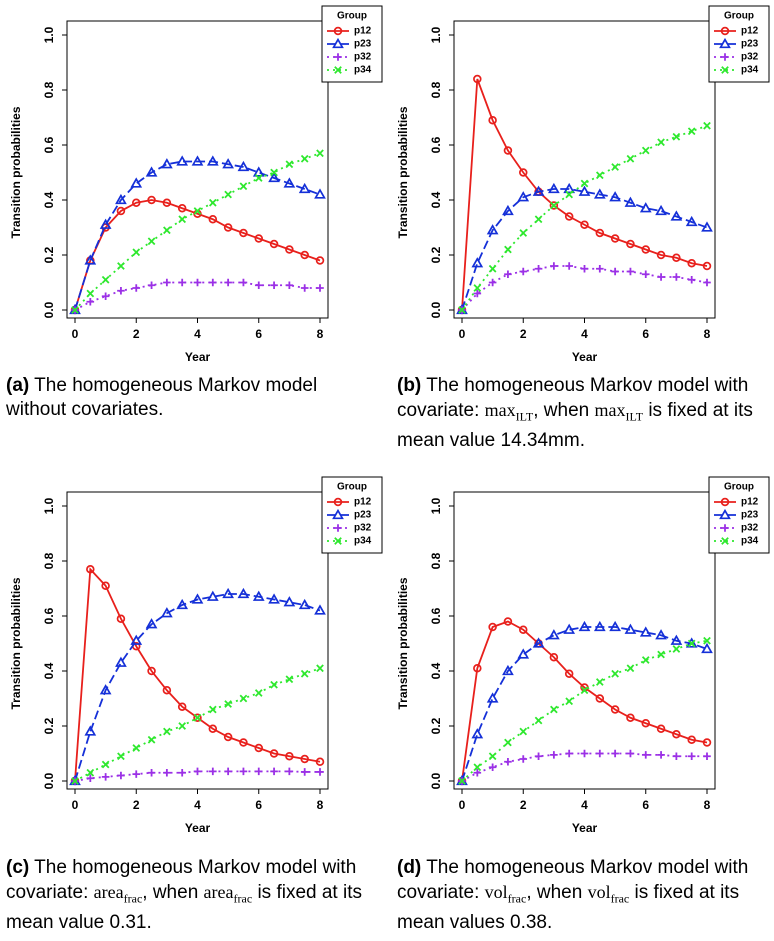 This screenshot has height=941, width=774. What do you see at coordinates (523, 805) in the screenshot?
I see `x-tick-label: 2` at bounding box center [523, 805].